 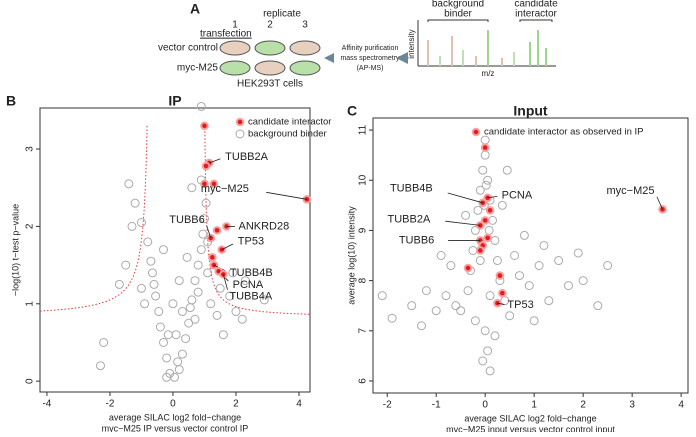 I want to click on x-axis-label: average SILAC log2 fold−change, so click(x=530, y=418).